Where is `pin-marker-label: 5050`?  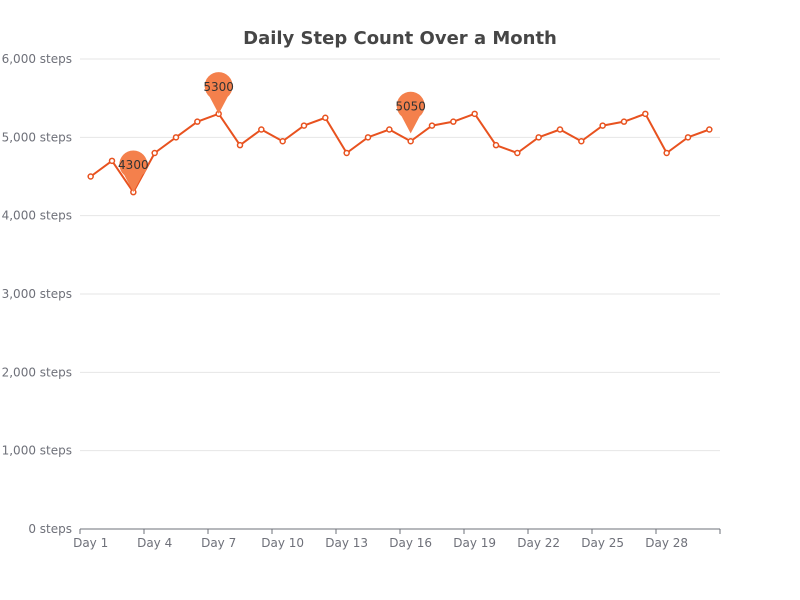
pin-marker-label: 5050 is located at coordinates (410, 106).